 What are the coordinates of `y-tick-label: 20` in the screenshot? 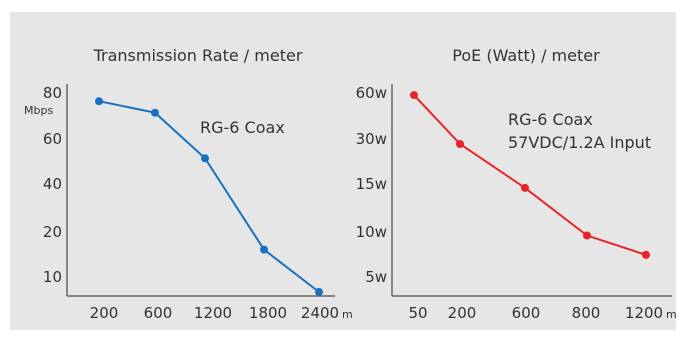 It's located at (52, 232).